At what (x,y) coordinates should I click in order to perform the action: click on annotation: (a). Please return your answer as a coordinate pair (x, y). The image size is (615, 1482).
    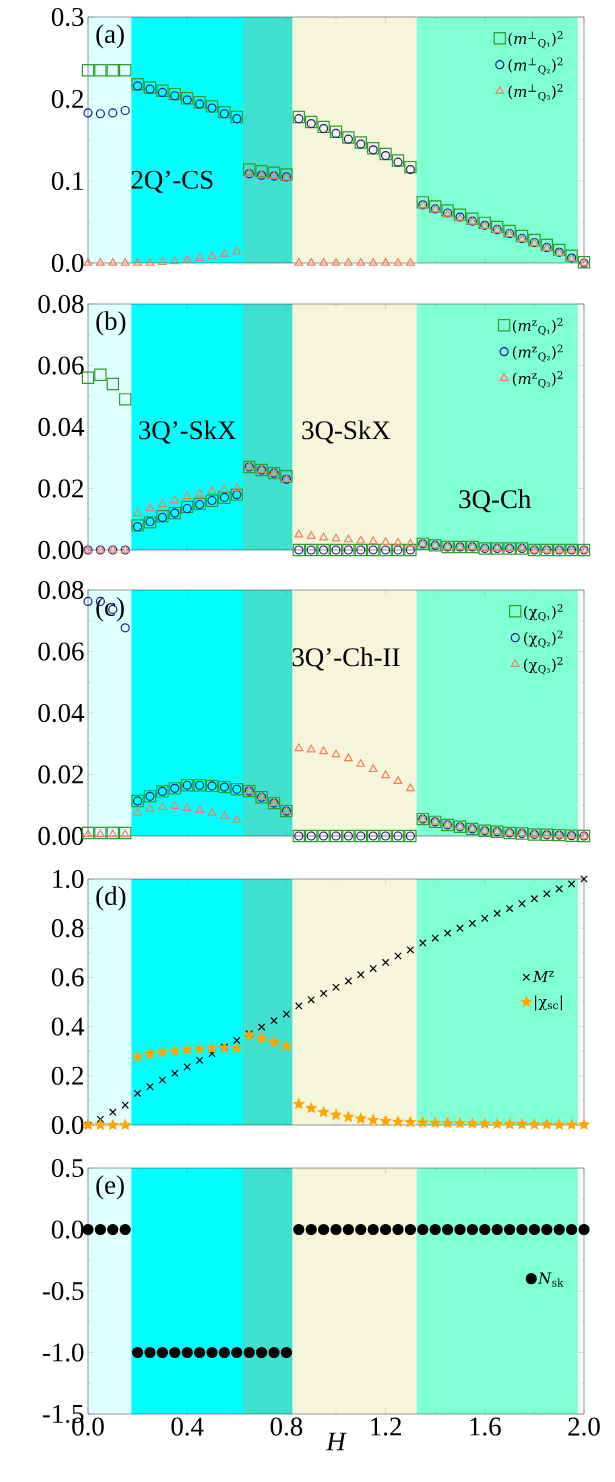
    Looking at the image, I should click on (110, 36).